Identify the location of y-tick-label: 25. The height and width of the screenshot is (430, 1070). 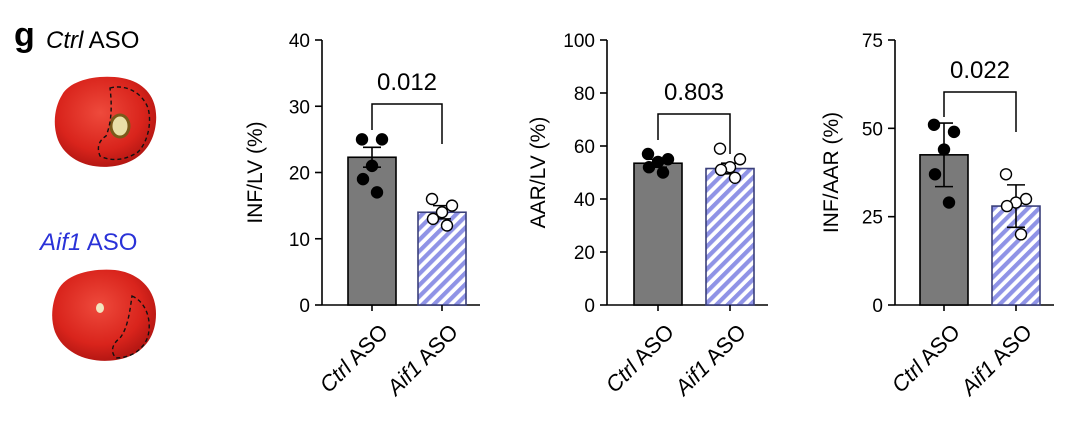
(872, 218).